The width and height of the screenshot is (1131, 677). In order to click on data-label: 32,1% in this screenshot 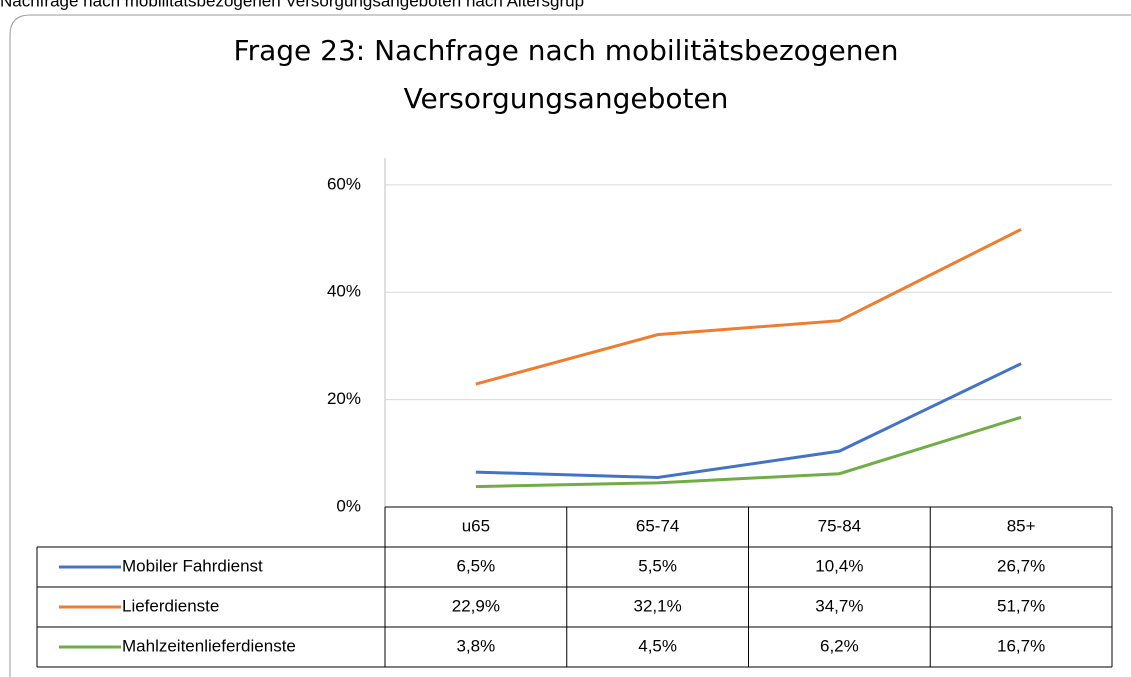, I will do `click(658, 605)`.